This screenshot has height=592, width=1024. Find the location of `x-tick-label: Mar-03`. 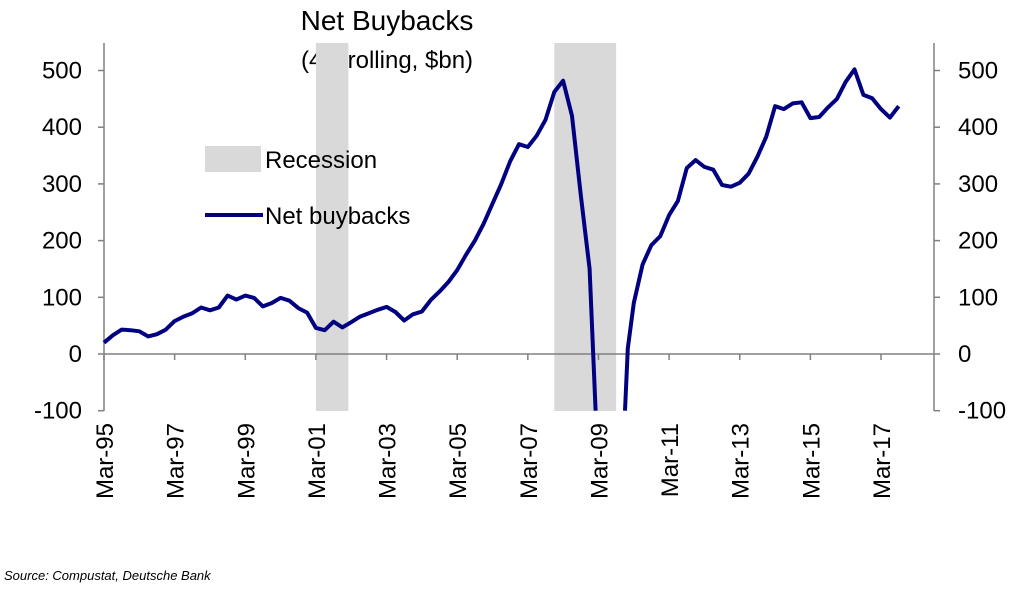

x-tick-label: Mar-03 is located at coordinates (388, 461).